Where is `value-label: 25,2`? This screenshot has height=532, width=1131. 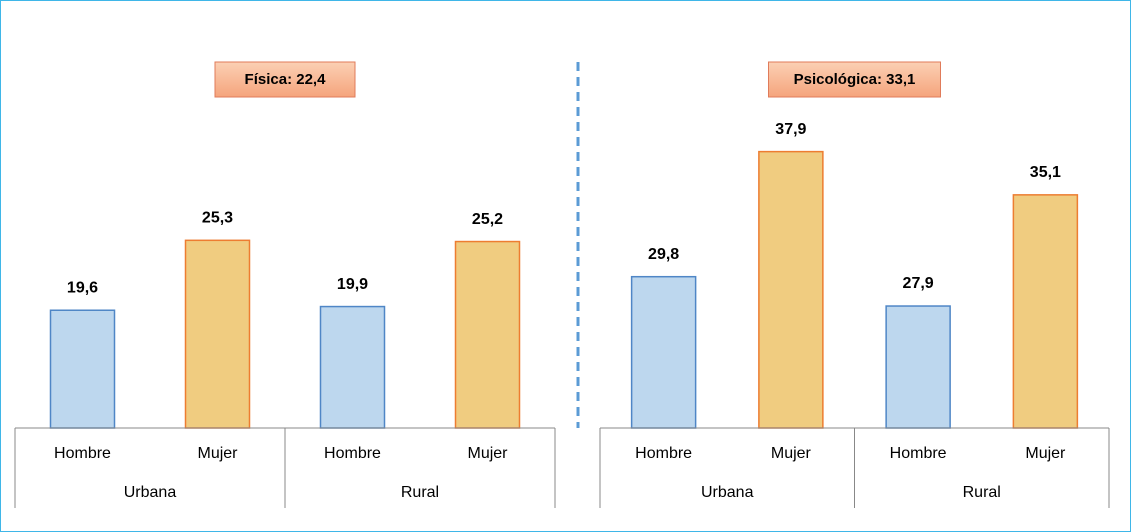 value-label: 25,2 is located at coordinates (487, 219).